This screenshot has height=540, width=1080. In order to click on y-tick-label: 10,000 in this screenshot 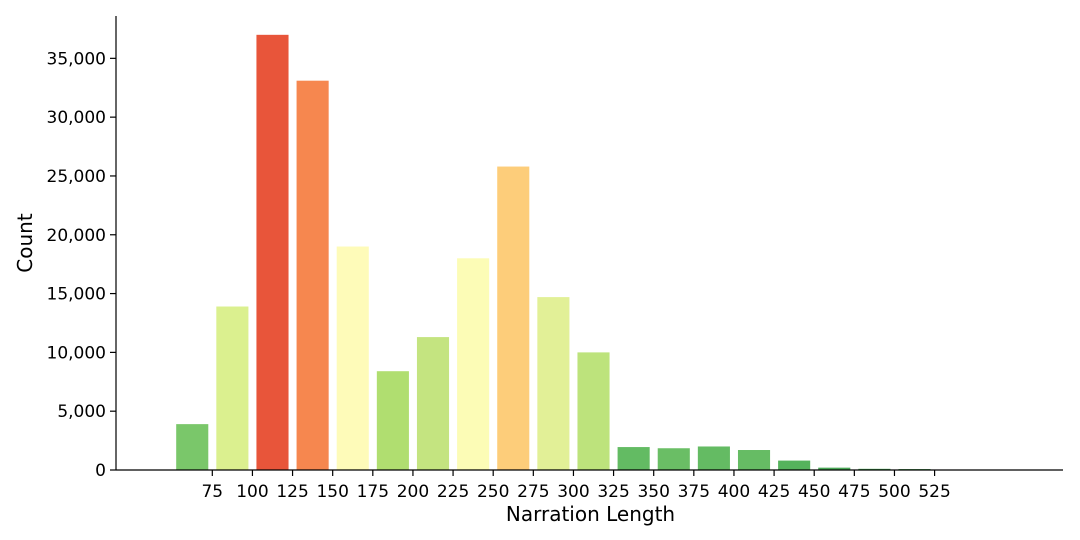, I will do `click(76, 353)`.